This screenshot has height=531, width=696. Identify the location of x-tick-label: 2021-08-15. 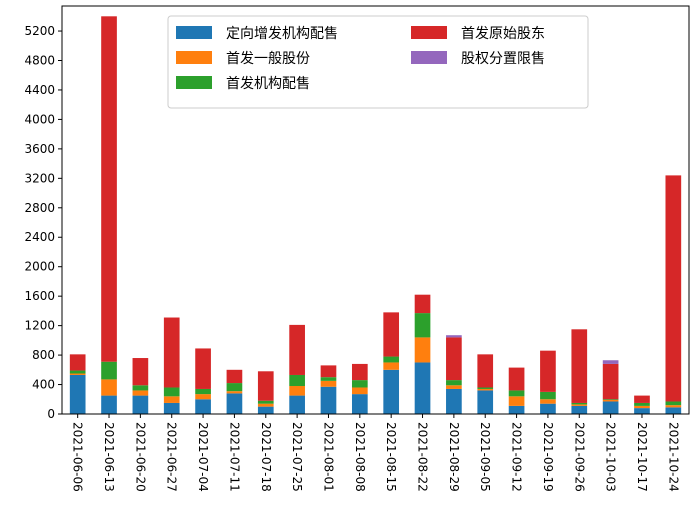
(391, 457).